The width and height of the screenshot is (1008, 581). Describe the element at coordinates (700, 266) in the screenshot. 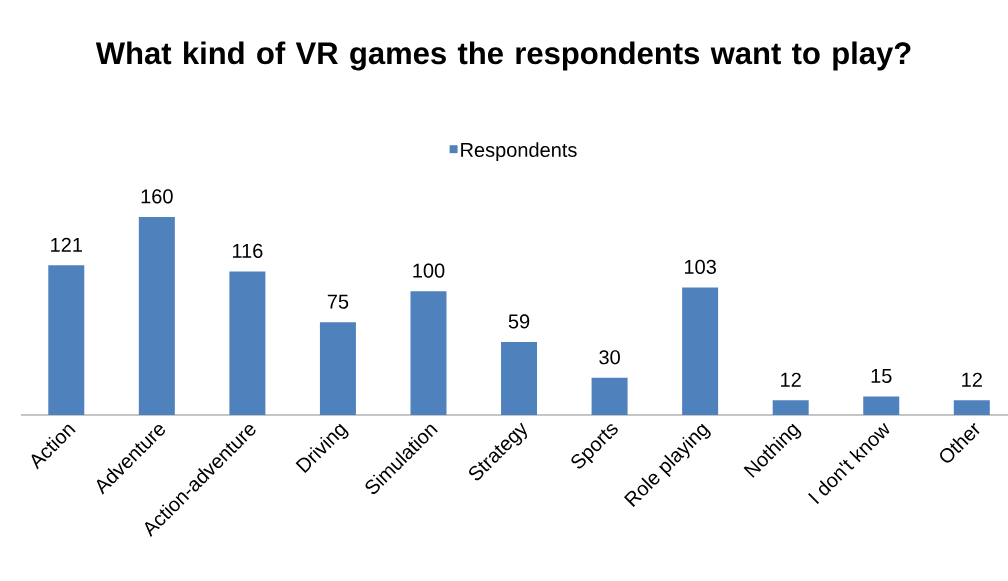

I see `data-label: 103` at that location.